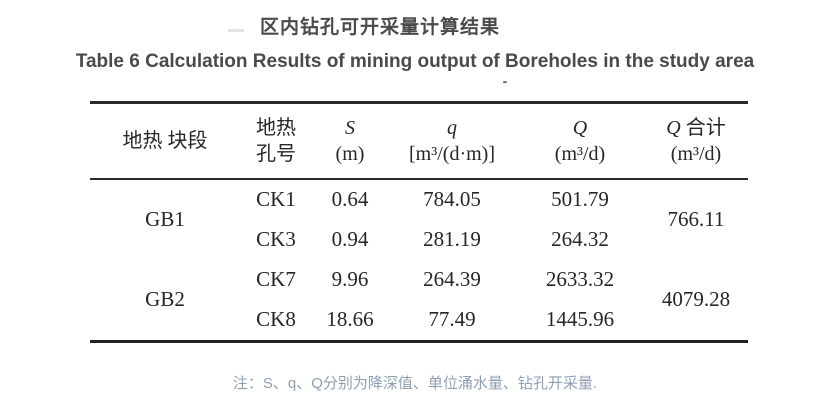 This screenshot has width=830, height=420. Describe the element at coordinates (350, 199) in the screenshot. I see `s-value-cell: 0.64` at that location.